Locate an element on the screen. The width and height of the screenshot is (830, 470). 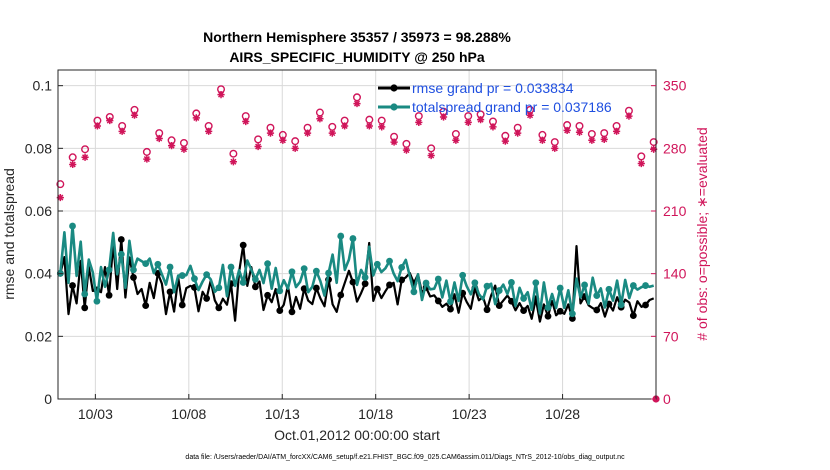
y-axis-label: rmse and totalspread is located at coordinates (9, 234).